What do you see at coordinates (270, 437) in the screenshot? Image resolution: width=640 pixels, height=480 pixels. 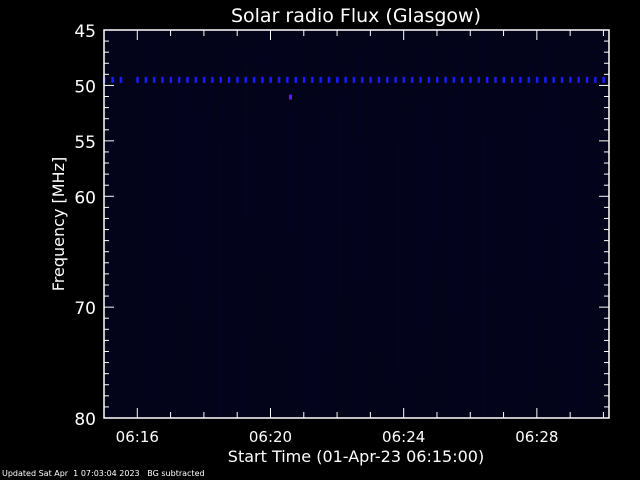 I see `x-tick-label: 06:20` at bounding box center [270, 437].